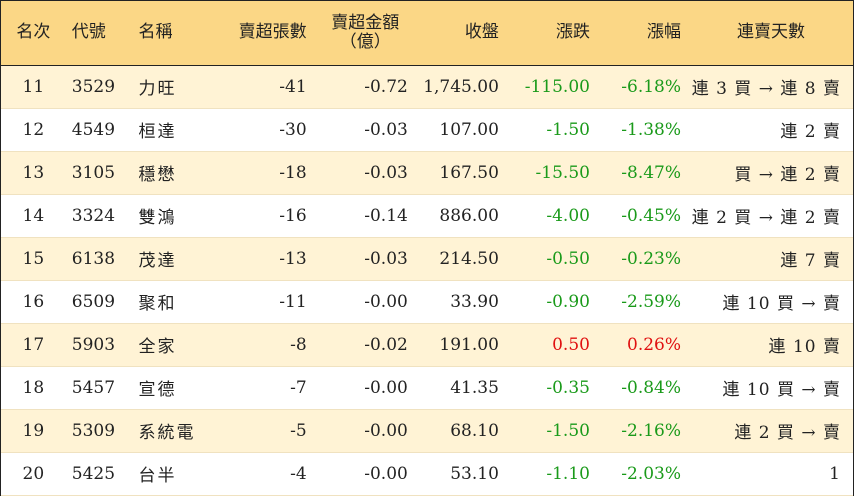 The height and width of the screenshot is (496, 854). Describe the element at coordinates (99, 302) in the screenshot. I see `cell-code: 6509` at that location.